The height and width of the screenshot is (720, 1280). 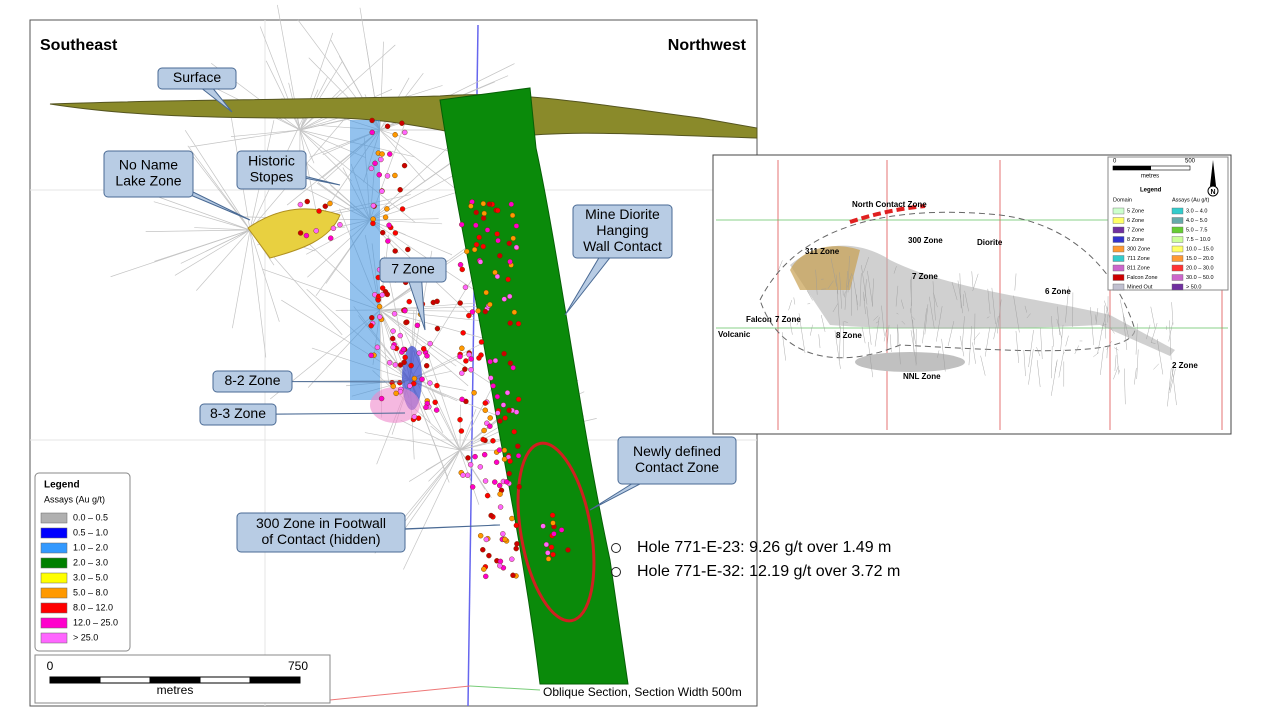 What do you see at coordinates (1135, 230) in the screenshot?
I see `inset-legend-label: 7 Zone` at bounding box center [1135, 230].